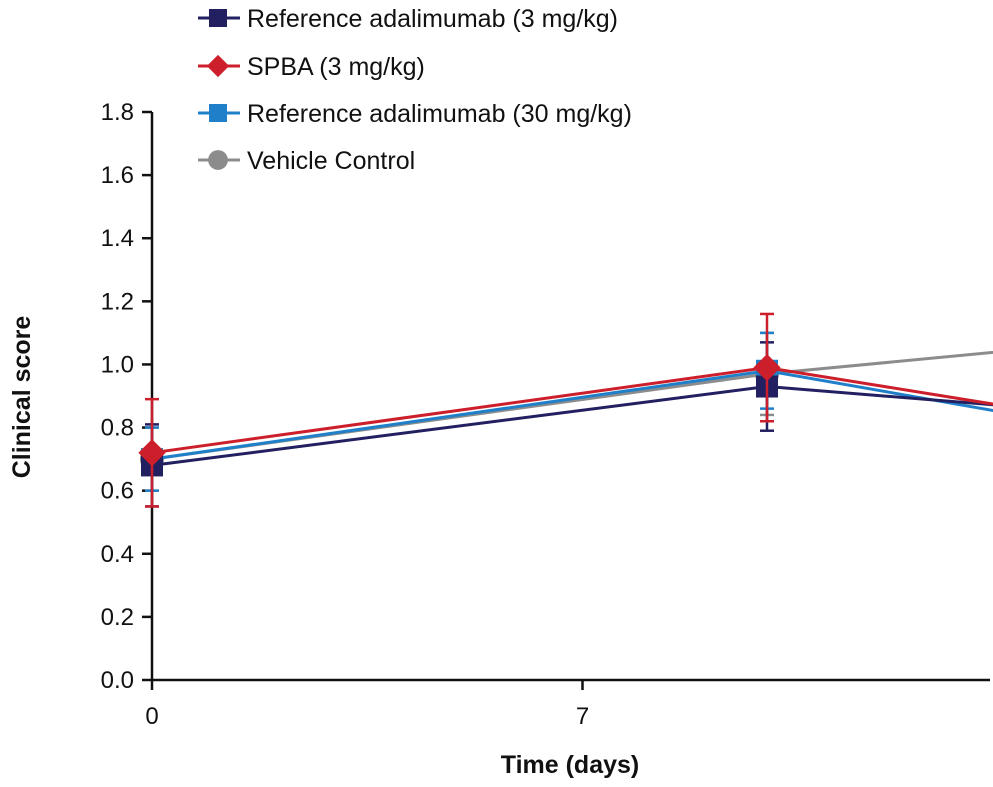 The height and width of the screenshot is (787, 993). What do you see at coordinates (117, 364) in the screenshot?
I see `y-tick-label: 1.0` at bounding box center [117, 364].